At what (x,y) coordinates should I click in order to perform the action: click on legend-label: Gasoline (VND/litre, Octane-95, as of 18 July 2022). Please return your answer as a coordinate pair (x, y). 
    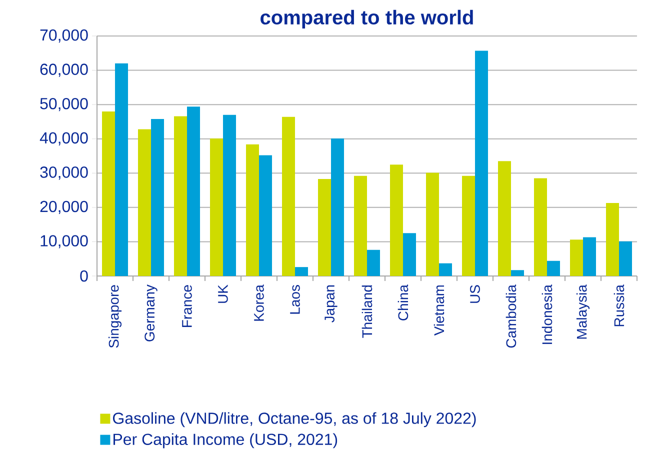
    Looking at the image, I should click on (294, 420).